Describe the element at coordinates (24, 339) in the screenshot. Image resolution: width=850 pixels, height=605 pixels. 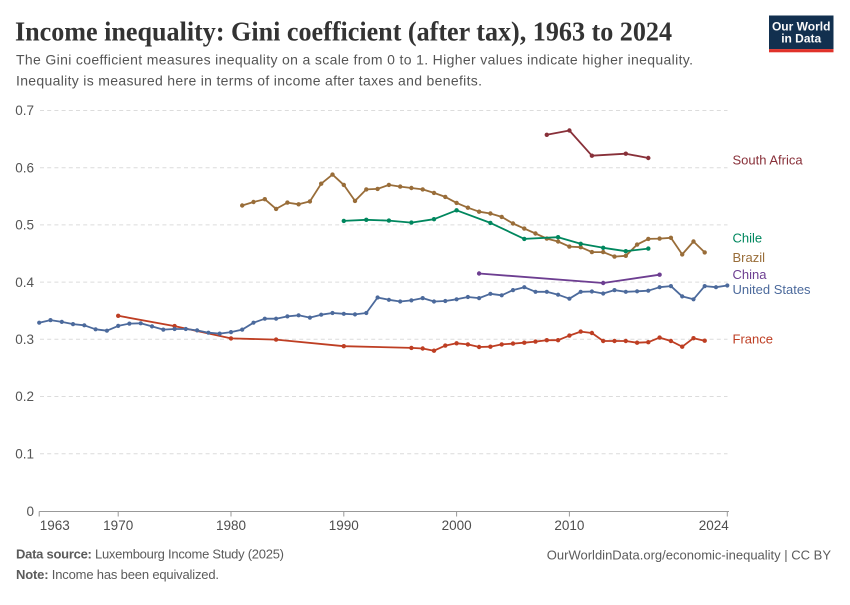
I see `svg-text: 0.3` at that location.